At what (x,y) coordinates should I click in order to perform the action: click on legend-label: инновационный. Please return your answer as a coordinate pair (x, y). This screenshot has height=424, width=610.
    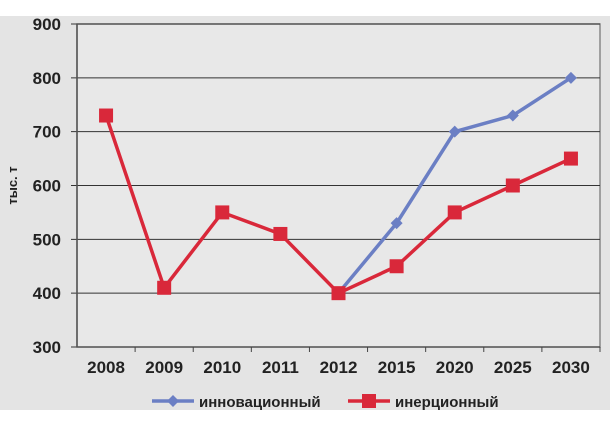
    Looking at the image, I should click on (260, 402).